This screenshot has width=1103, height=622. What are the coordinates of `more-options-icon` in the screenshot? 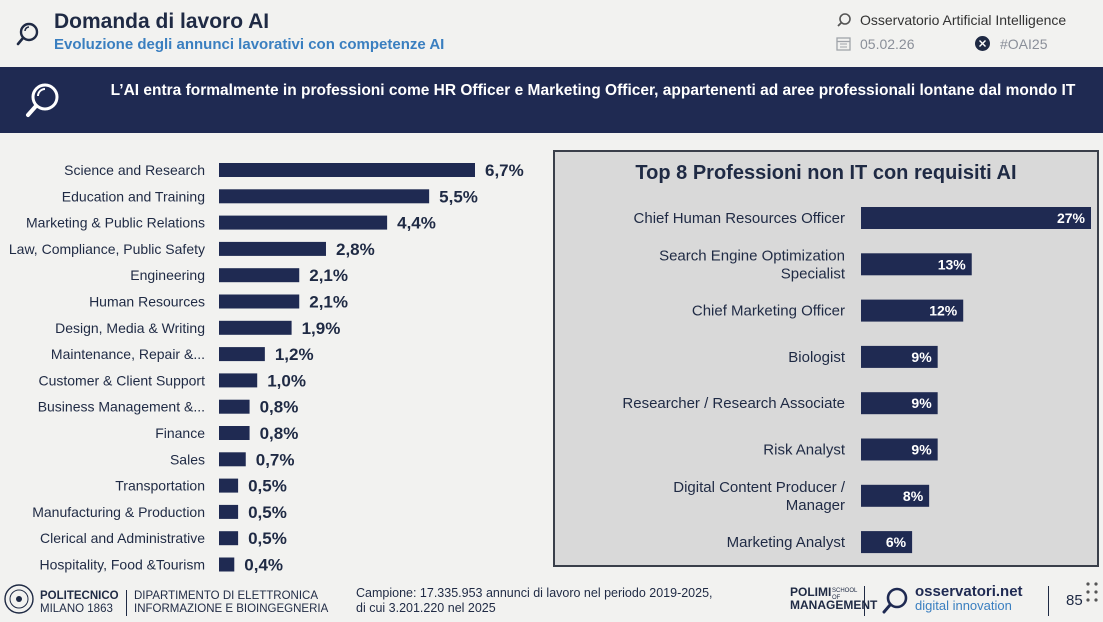 It's located at (1092, 592).